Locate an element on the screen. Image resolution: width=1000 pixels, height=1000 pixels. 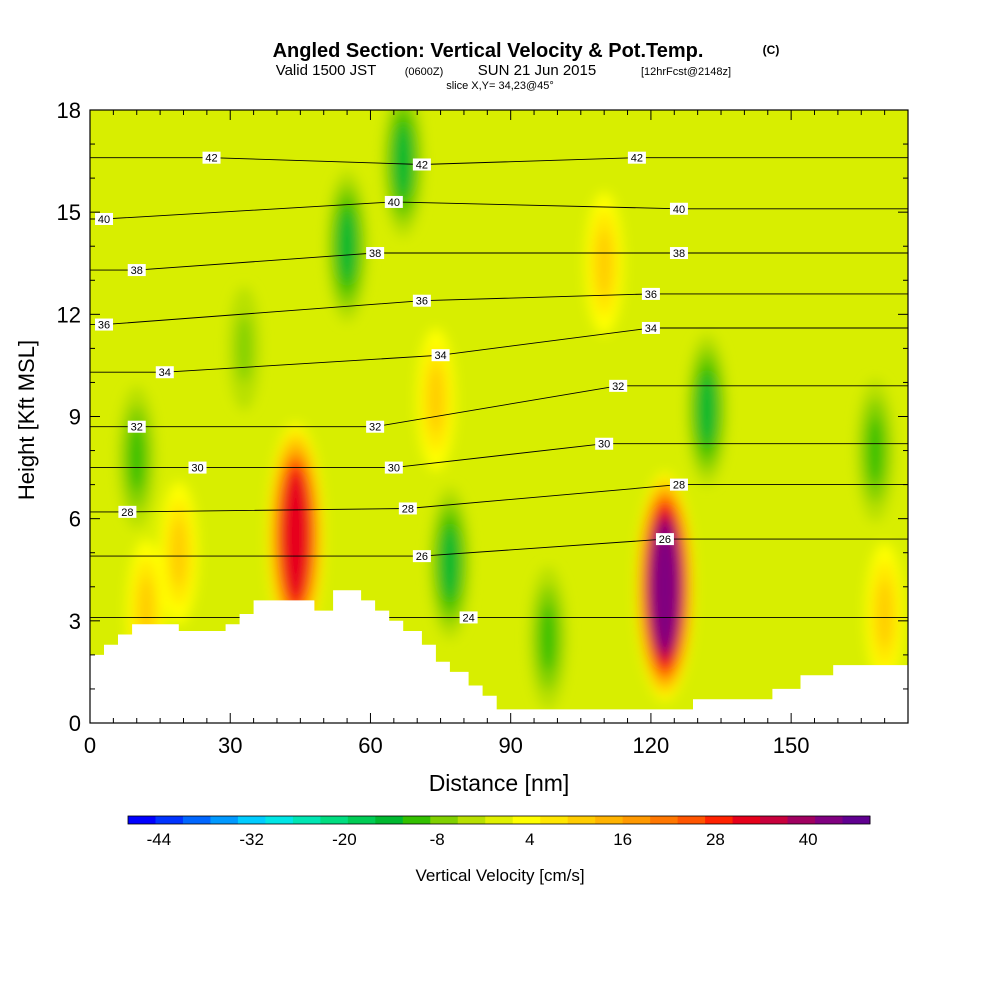
colorbar-tick-label: -8 is located at coordinates (437, 839).